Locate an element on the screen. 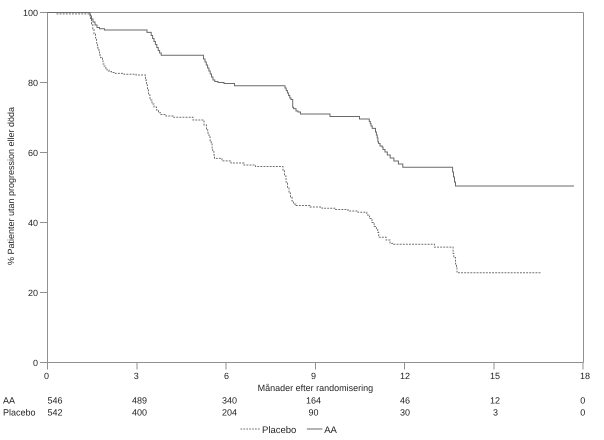  svg-text: 30 is located at coordinates (405, 413).